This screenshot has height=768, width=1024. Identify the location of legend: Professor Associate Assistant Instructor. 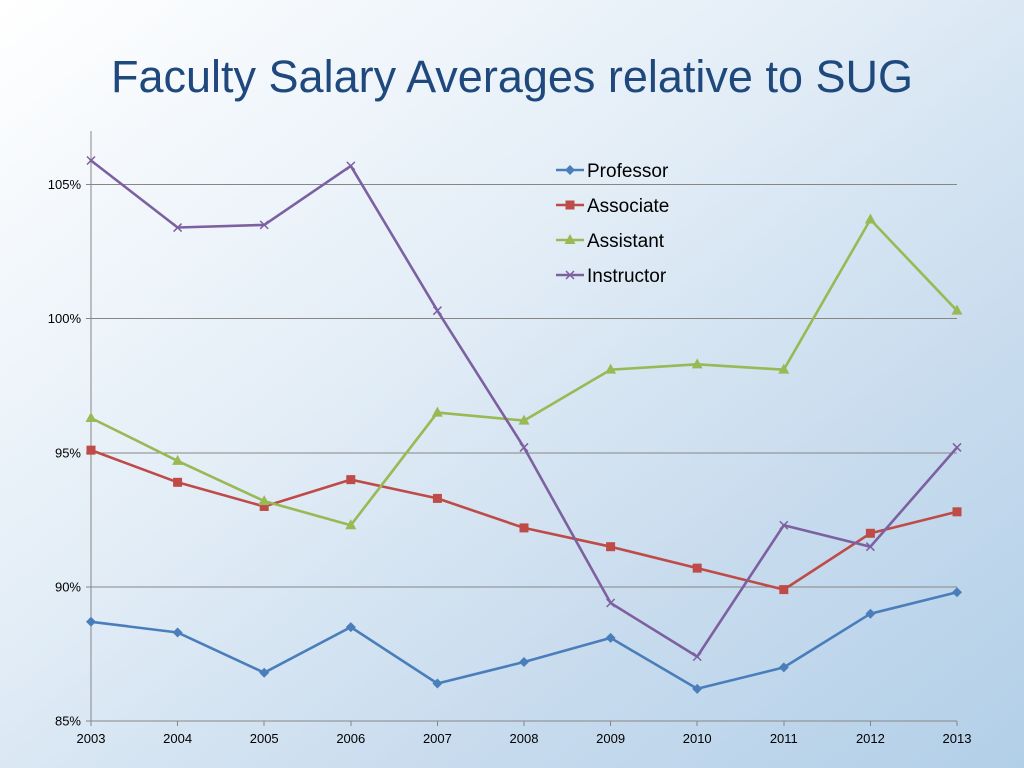
(612, 224).